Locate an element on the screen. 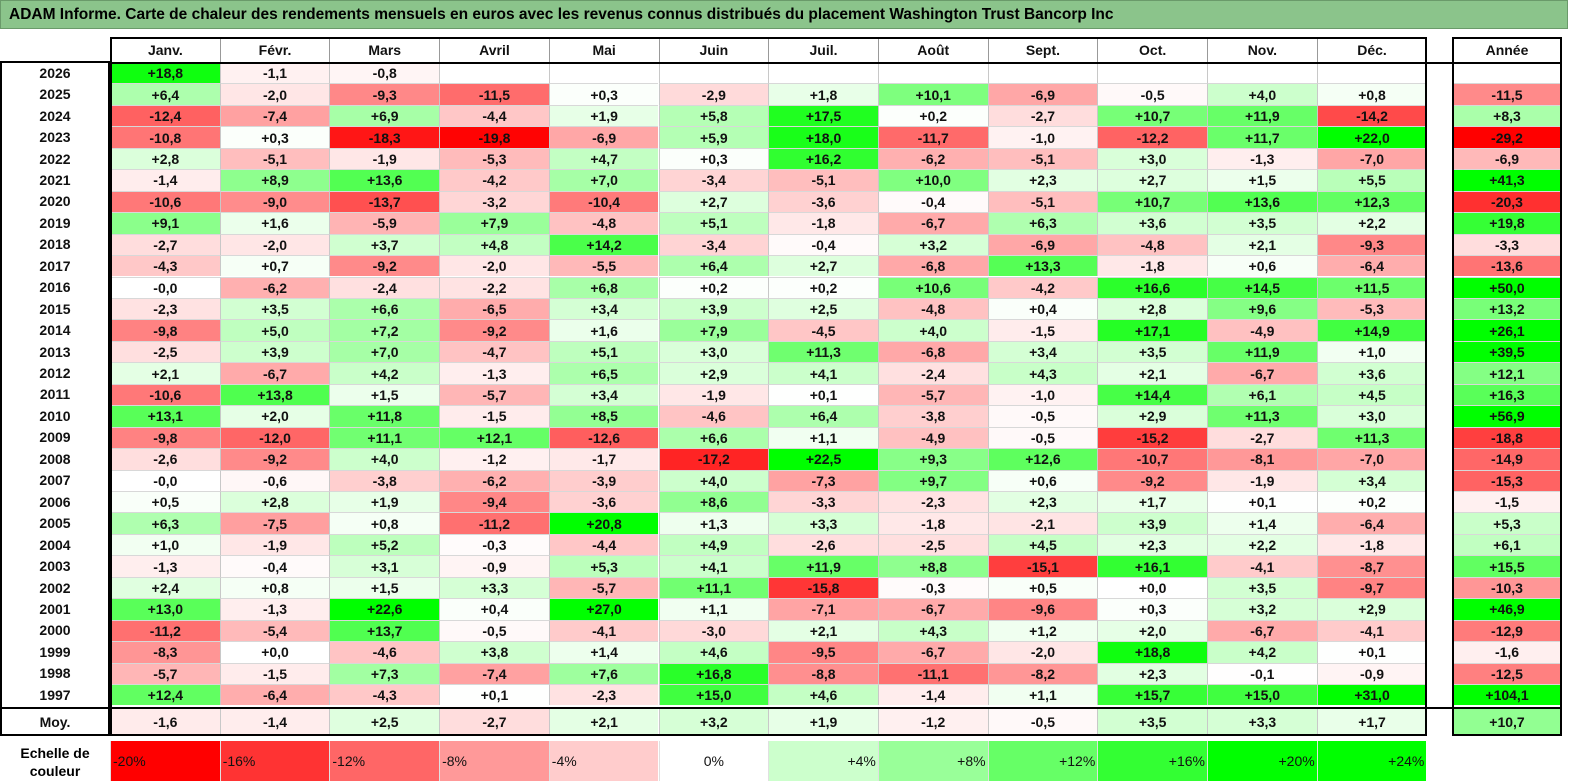  heatmap-cell: -1,8 is located at coordinates (1152, 266).